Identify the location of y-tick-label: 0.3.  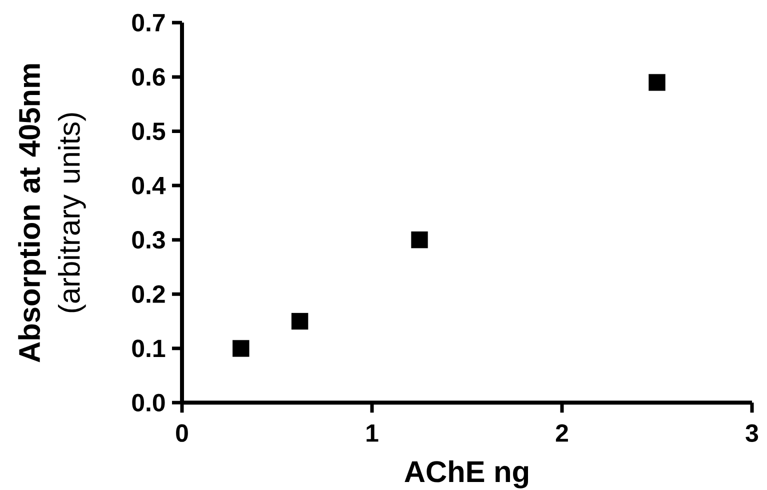
(148, 239).